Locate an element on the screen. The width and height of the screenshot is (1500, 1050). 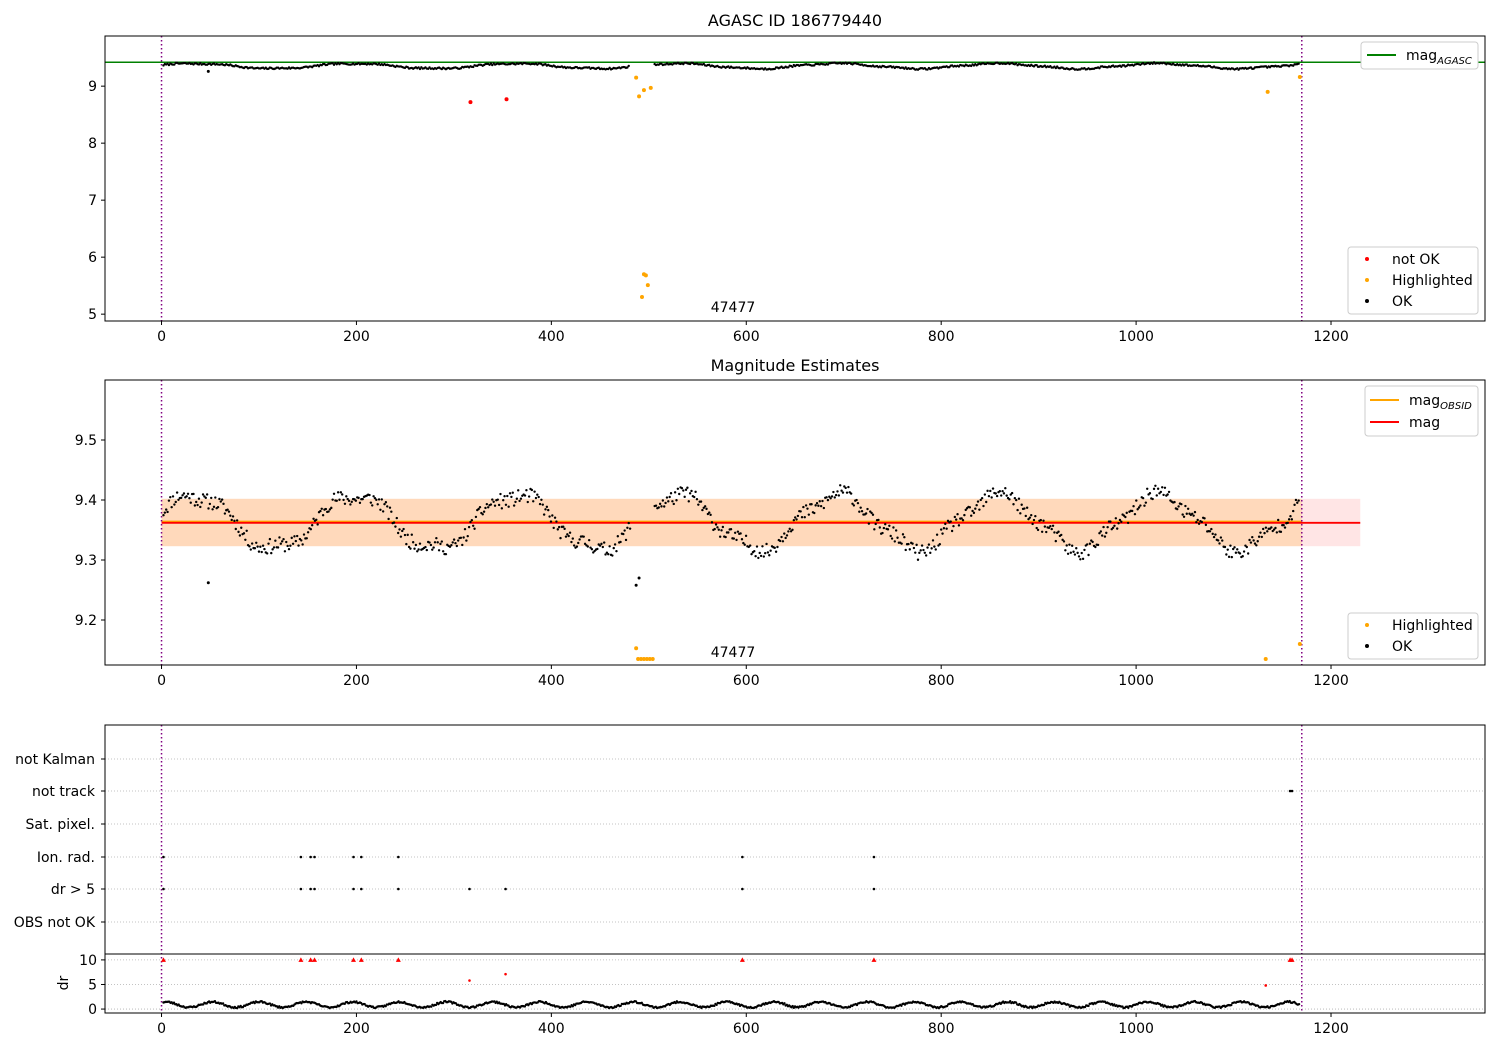
legend-mag-agasc is located at coordinates (1419, 55).